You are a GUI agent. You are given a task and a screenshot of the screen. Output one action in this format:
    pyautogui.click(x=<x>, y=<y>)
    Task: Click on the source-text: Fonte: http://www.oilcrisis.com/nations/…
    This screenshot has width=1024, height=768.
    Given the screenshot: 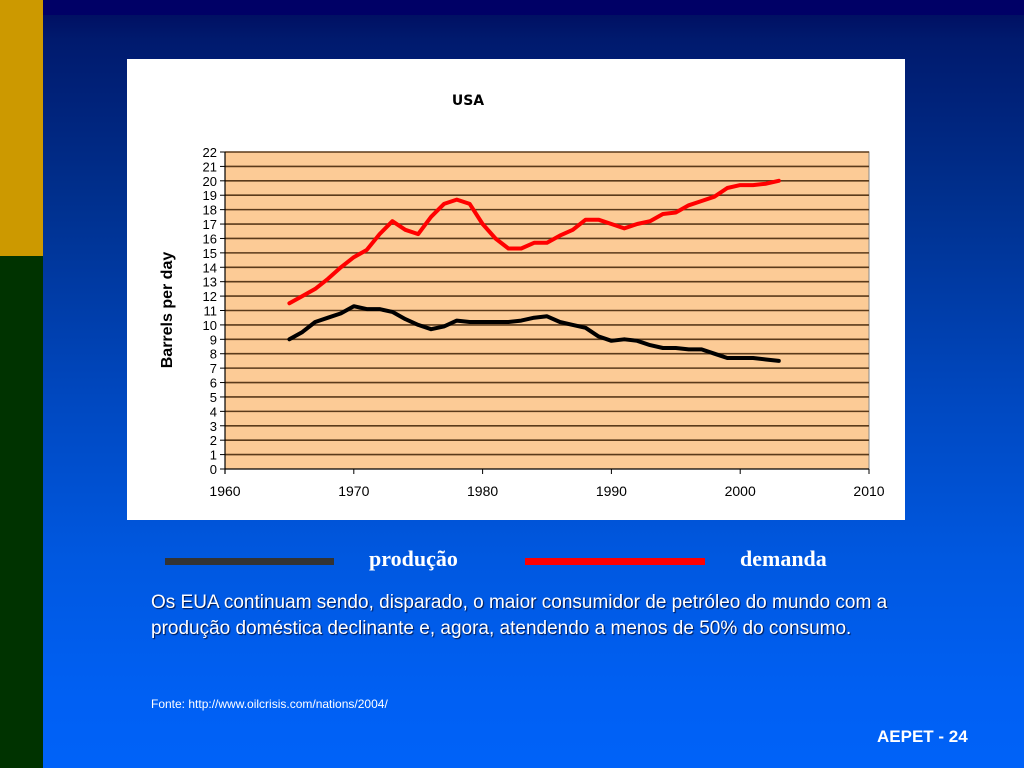 What is the action you would take?
    pyautogui.click(x=269, y=704)
    